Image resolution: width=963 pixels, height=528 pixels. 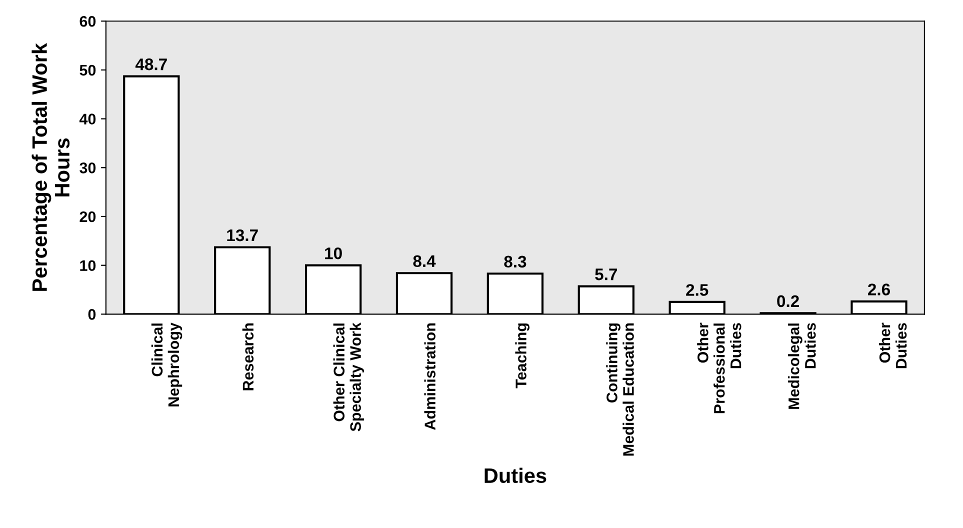 I want to click on x-tick-label: Medicolegal Duties, so click(x=802, y=366).